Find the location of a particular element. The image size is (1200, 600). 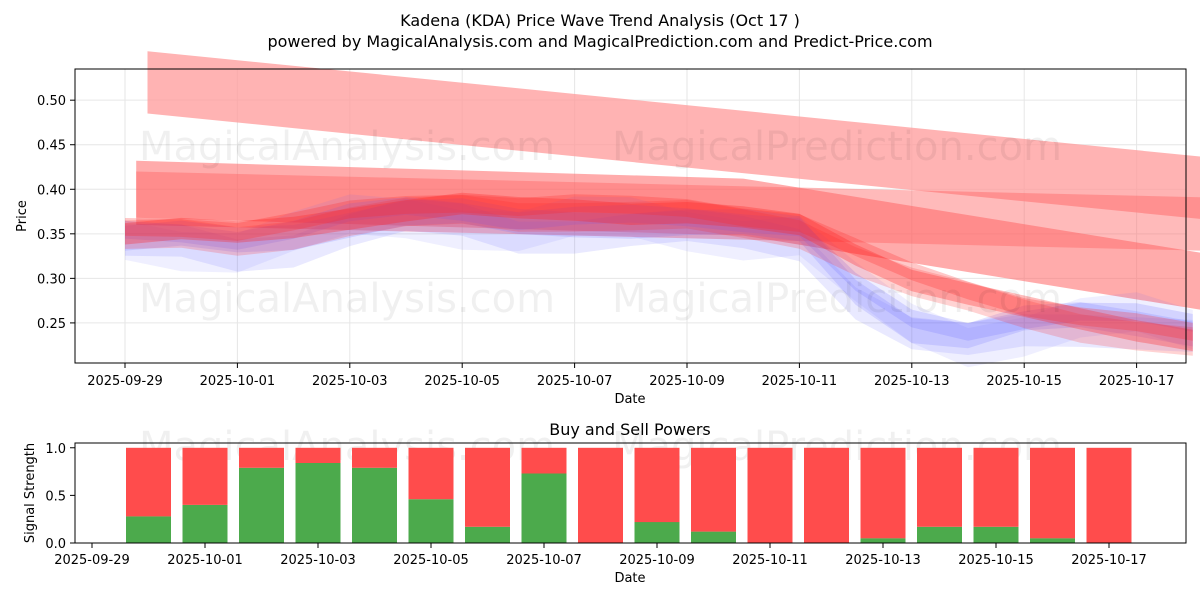

signal-bars is located at coordinates (629, 495).